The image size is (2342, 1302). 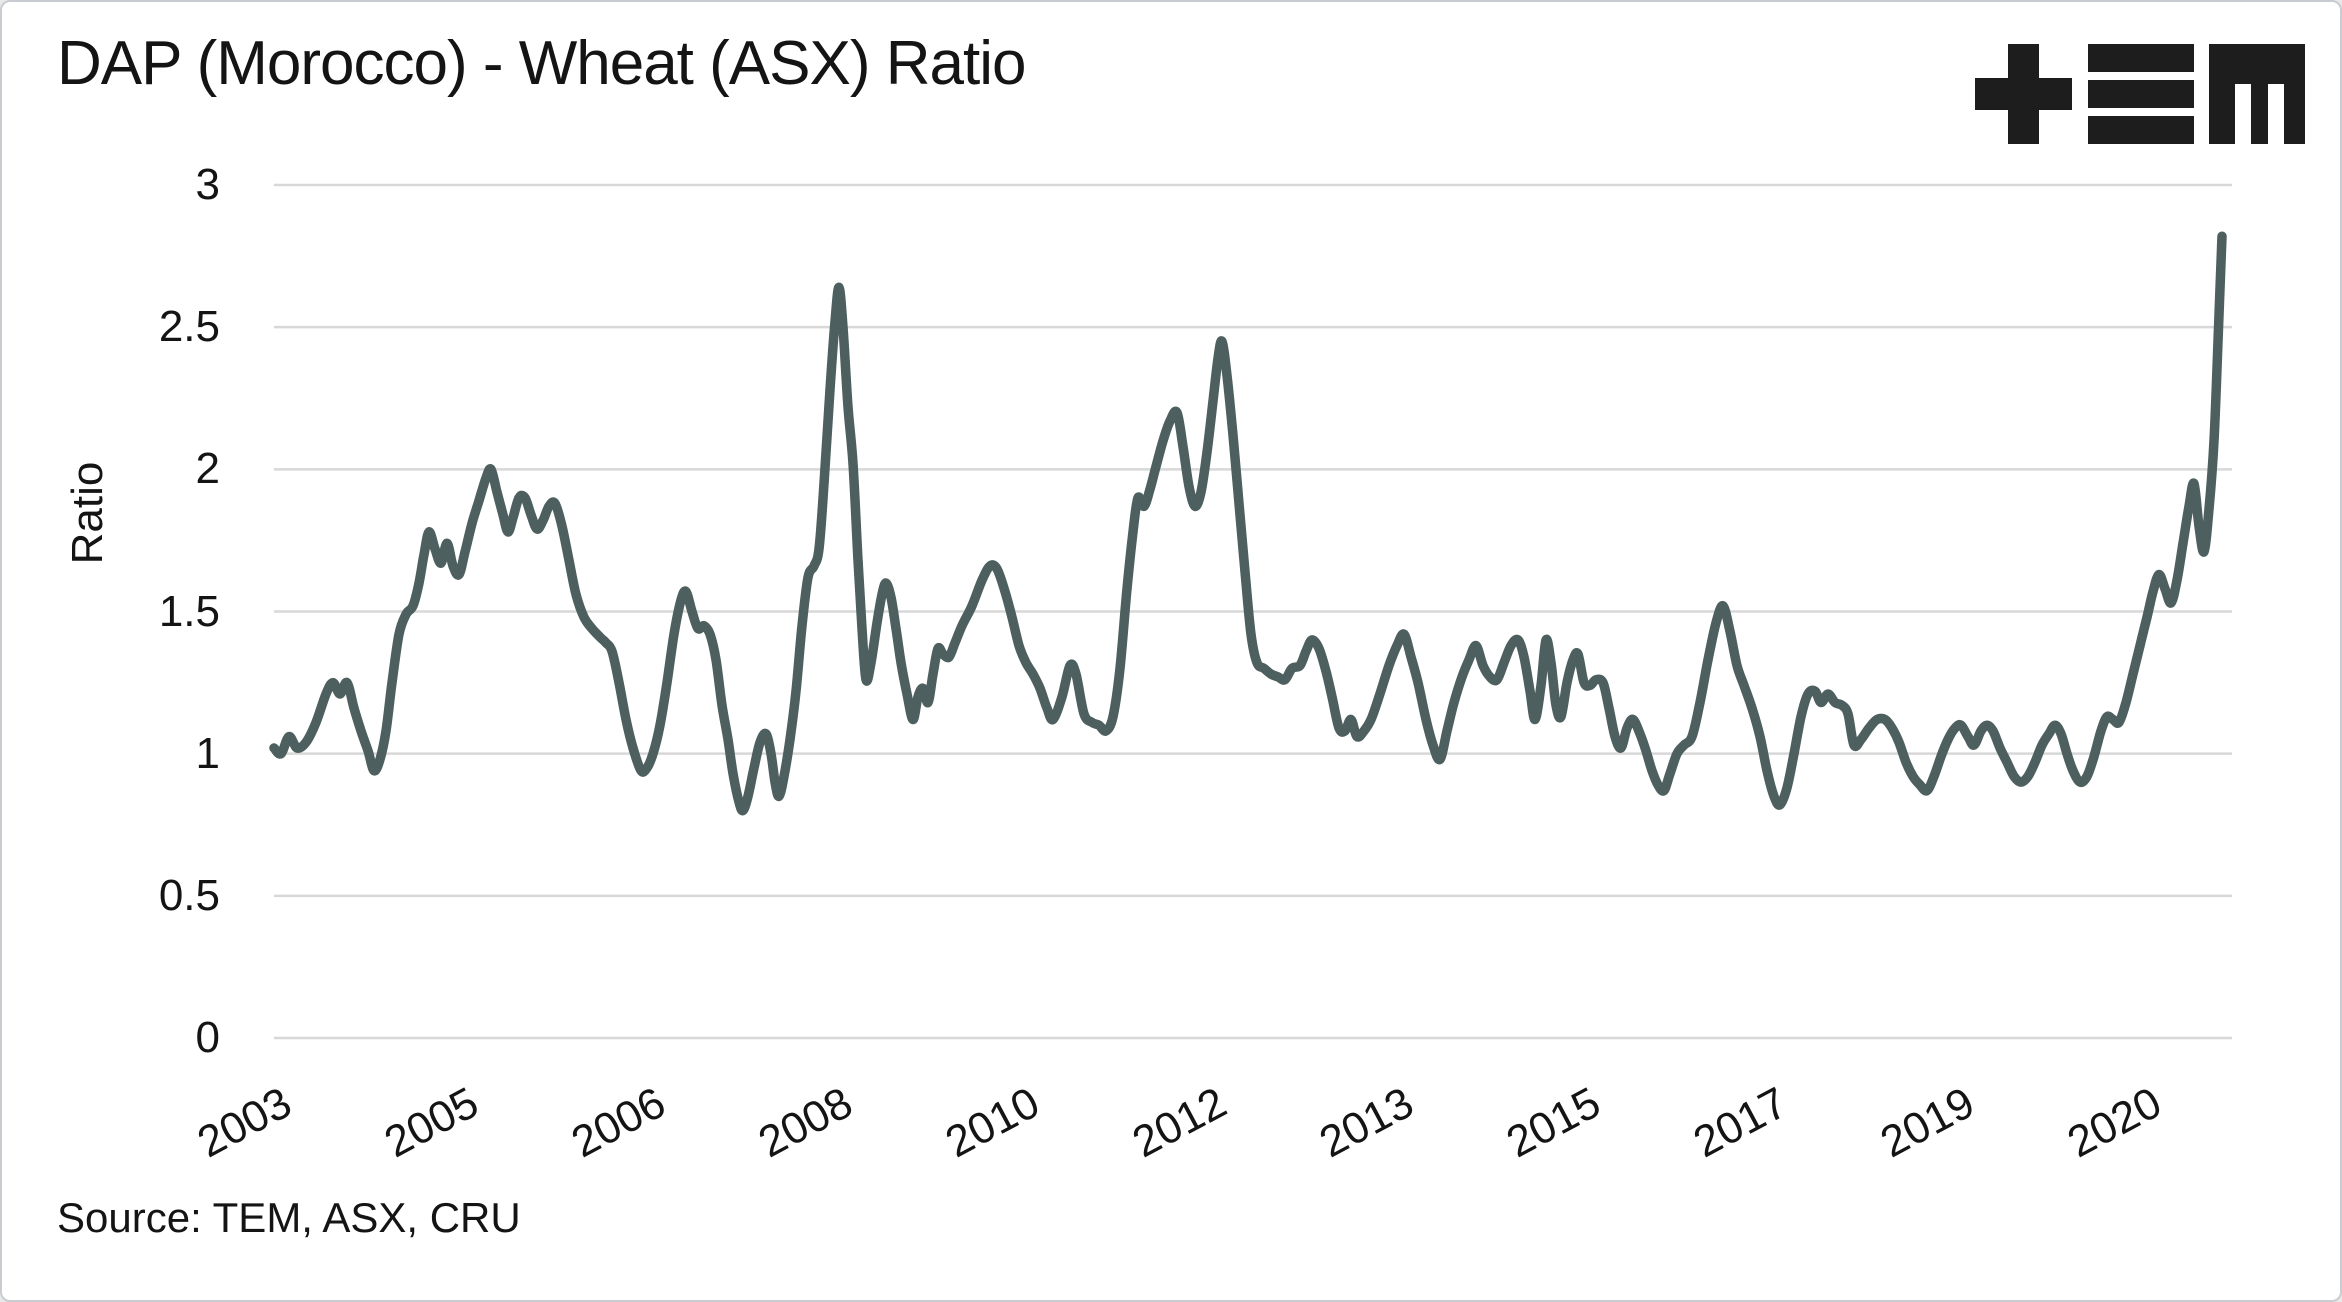 I want to click on y-tick-label: 1.5, so click(x=189, y=611).